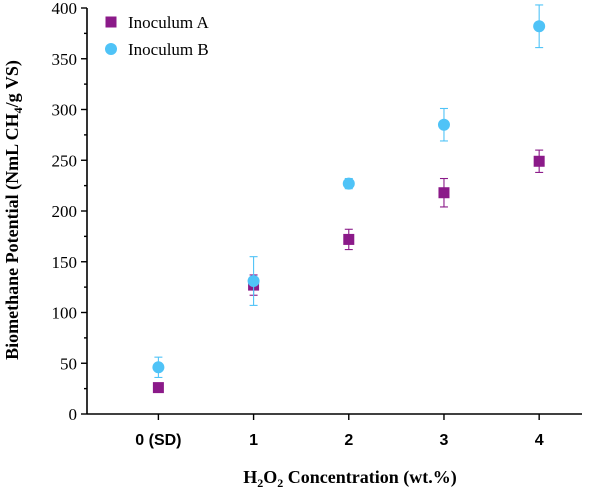  What do you see at coordinates (65, 262) in the screenshot?
I see `y-tick-label: 150` at bounding box center [65, 262].